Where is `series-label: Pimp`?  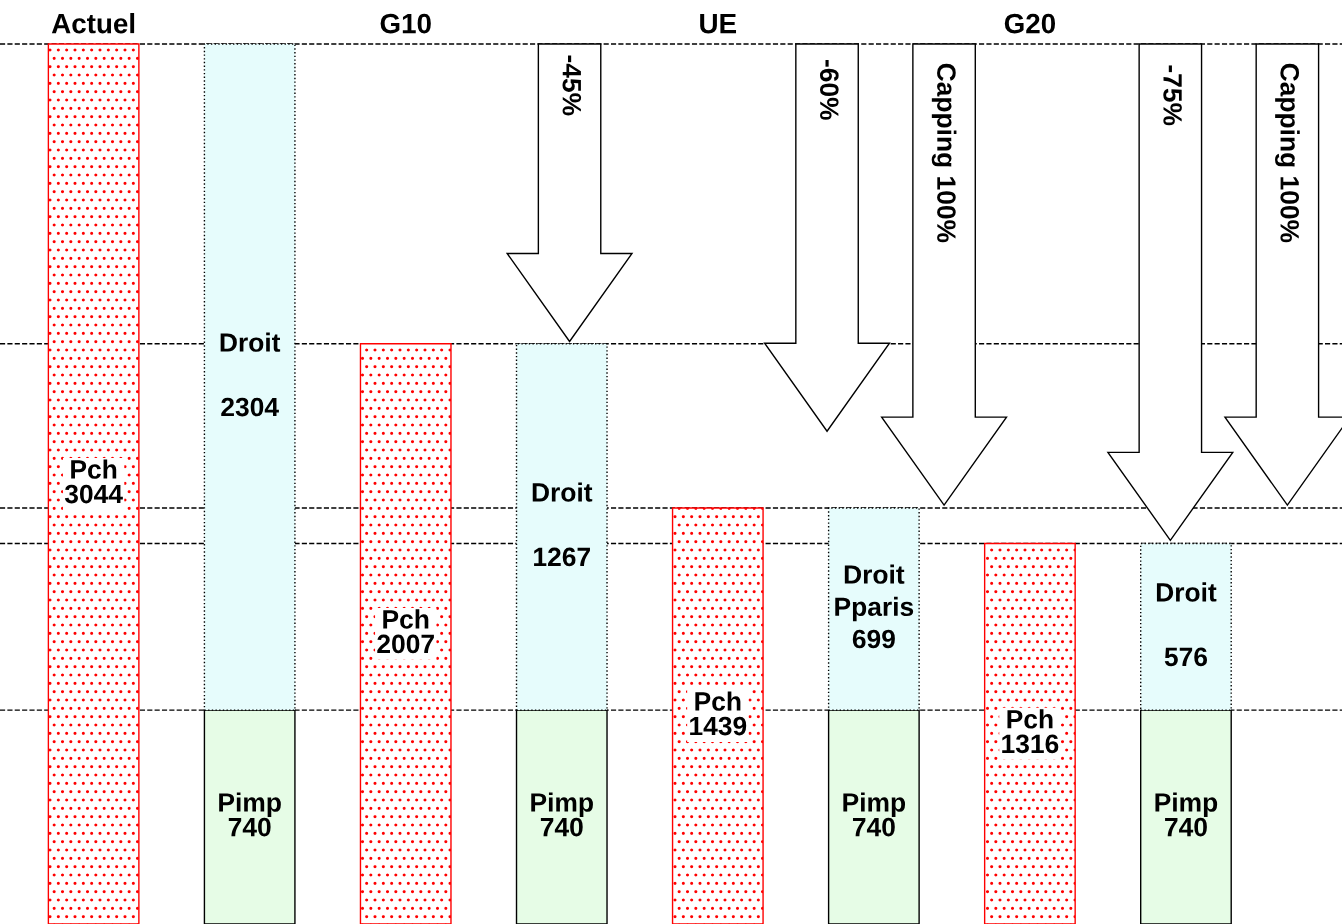
series-label: Pimp is located at coordinates (874, 805).